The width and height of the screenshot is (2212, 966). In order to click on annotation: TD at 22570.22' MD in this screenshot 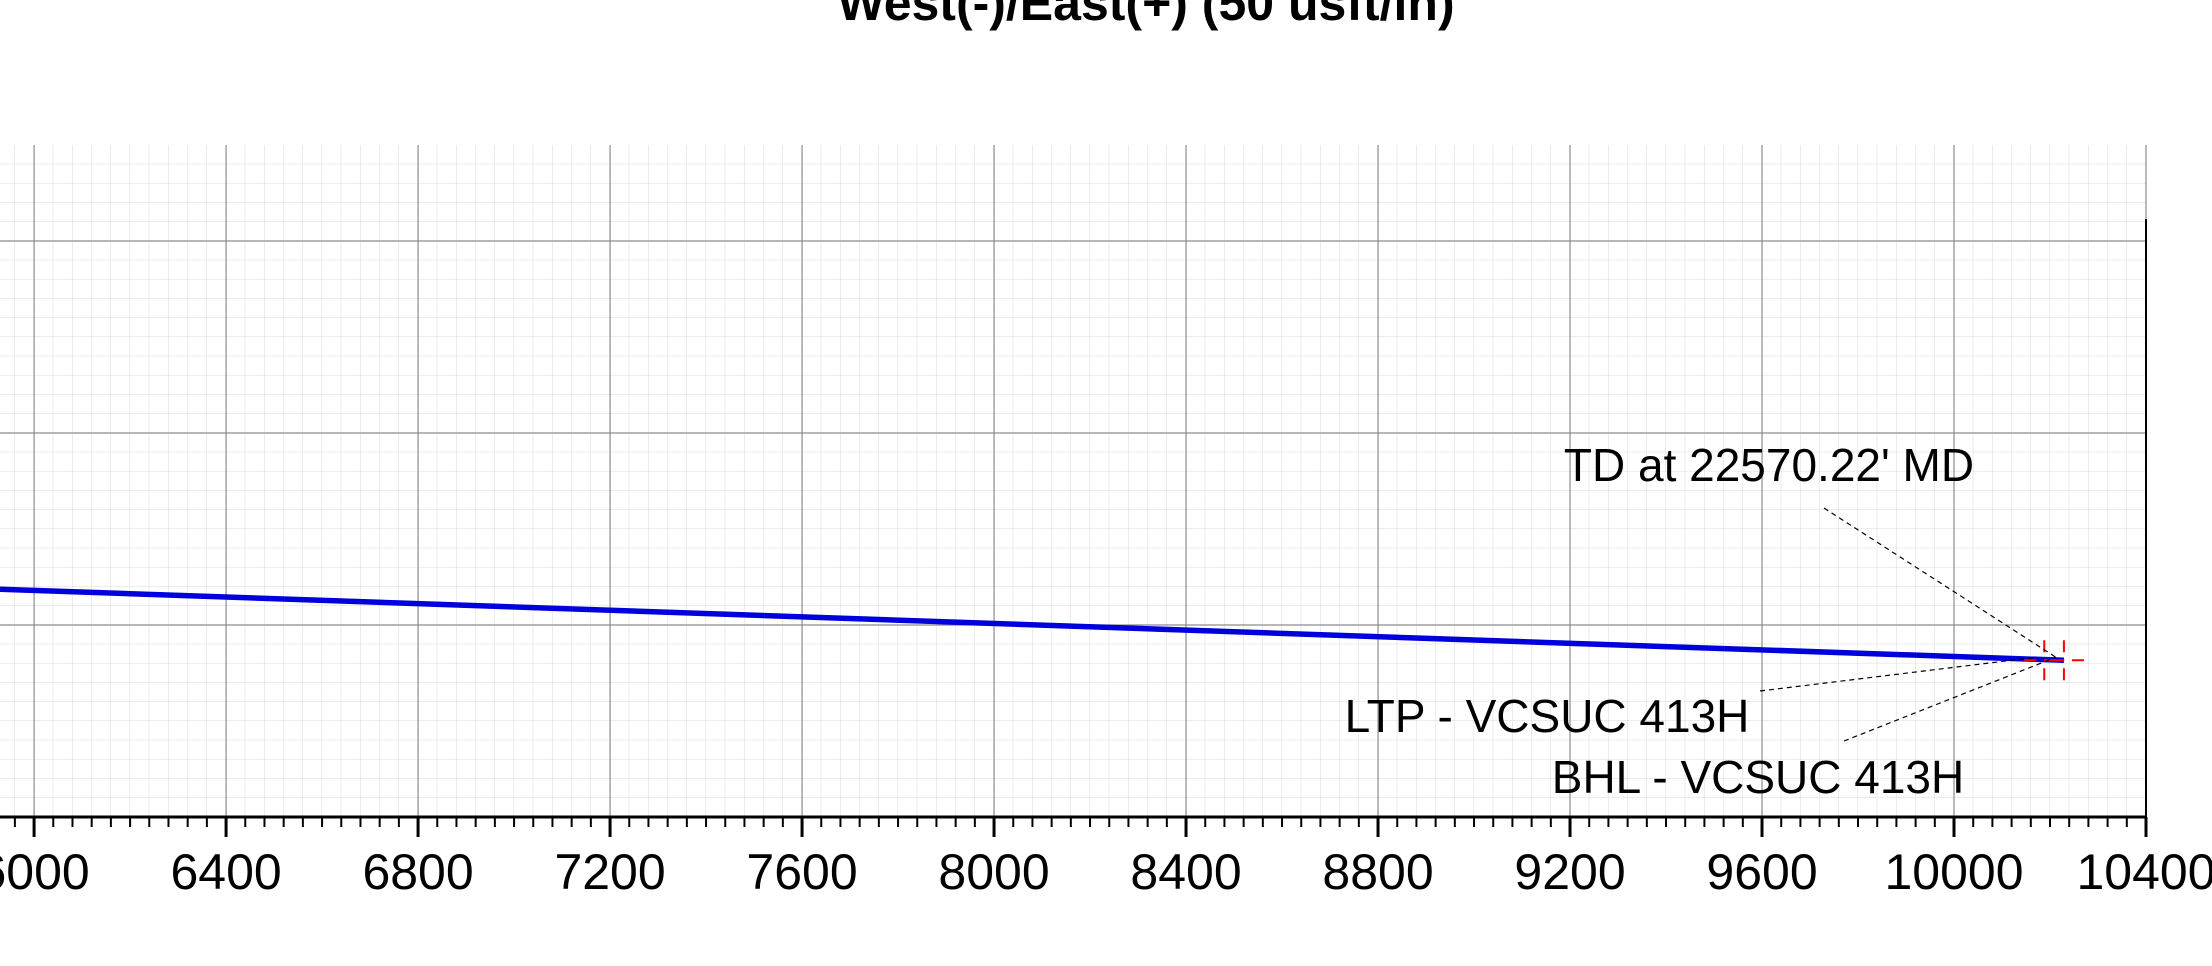, I will do `click(1769, 465)`.